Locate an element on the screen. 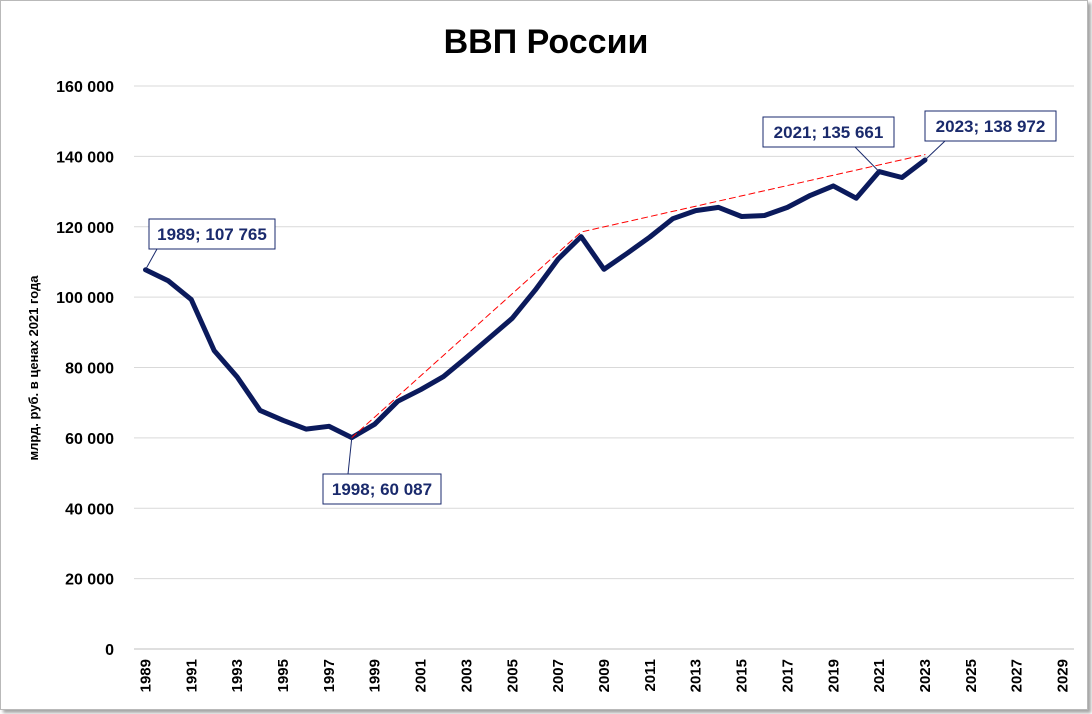 The height and width of the screenshot is (714, 1092). x-tick-label: 1993 is located at coordinates (237, 675).